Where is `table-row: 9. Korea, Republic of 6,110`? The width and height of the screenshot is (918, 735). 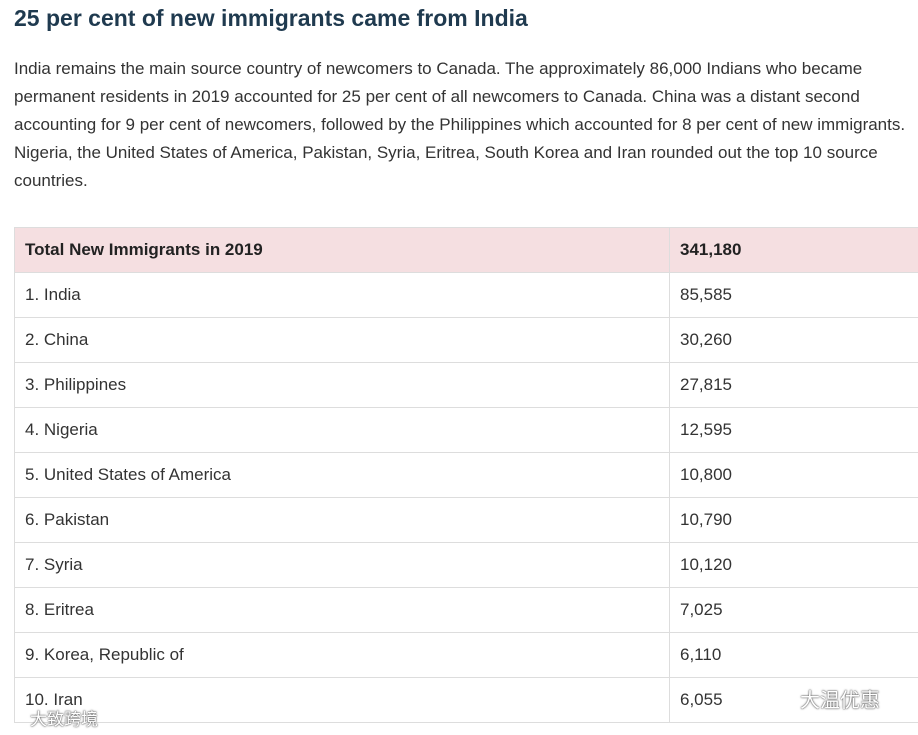 table-row: 9. Korea, Republic of 6,110 is located at coordinates (466, 655).